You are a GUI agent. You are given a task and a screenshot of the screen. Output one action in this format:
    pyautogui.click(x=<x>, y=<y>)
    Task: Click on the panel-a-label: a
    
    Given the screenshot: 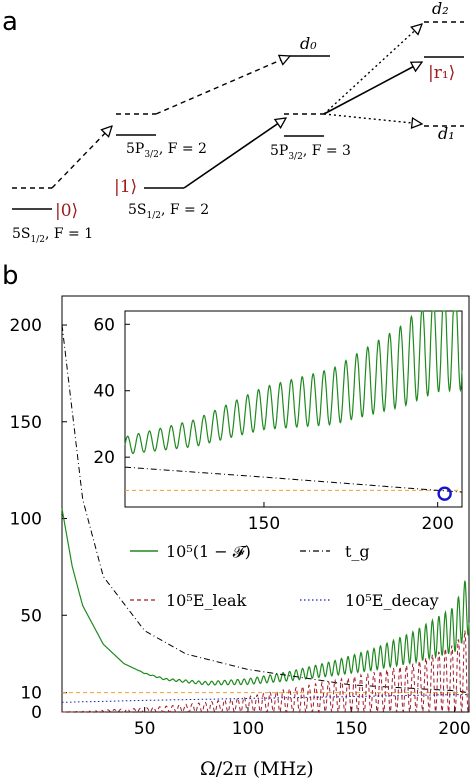 What is the action you would take?
    pyautogui.click(x=10, y=22)
    